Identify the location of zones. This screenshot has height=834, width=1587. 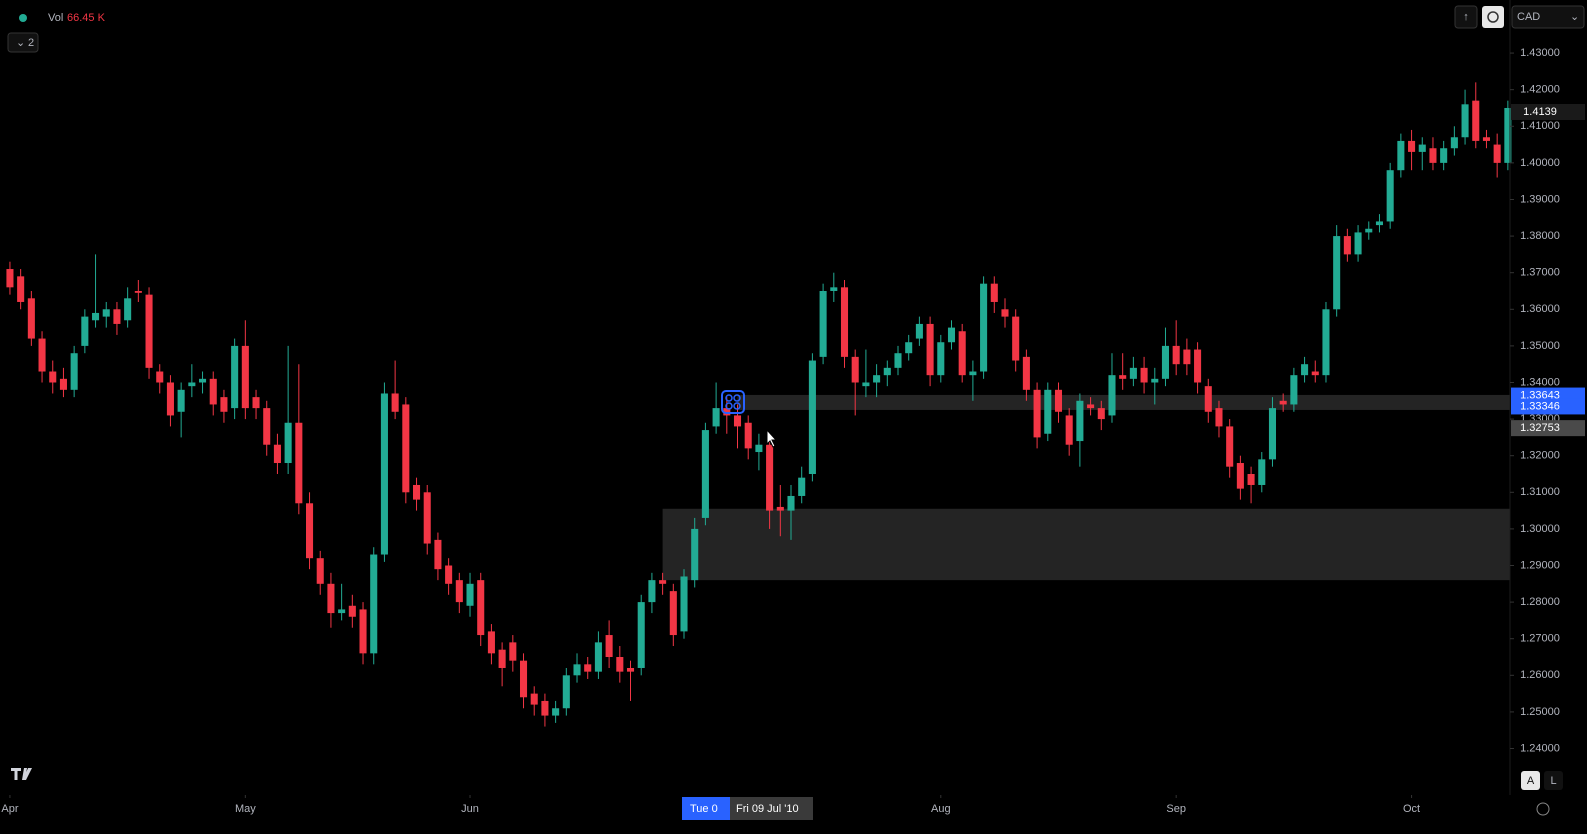
(1086, 487).